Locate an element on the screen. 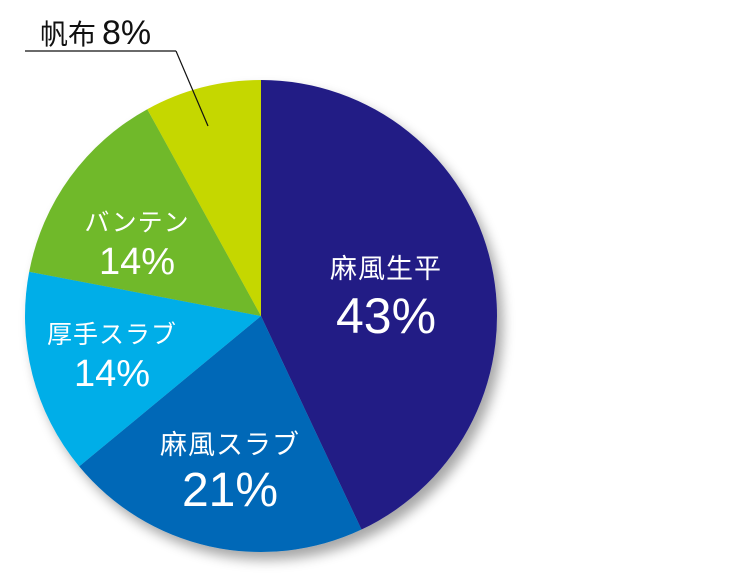 Image resolution: width=730 pixels, height=580 pixels. slice-label-banten: バンテン 14% is located at coordinates (137, 245).